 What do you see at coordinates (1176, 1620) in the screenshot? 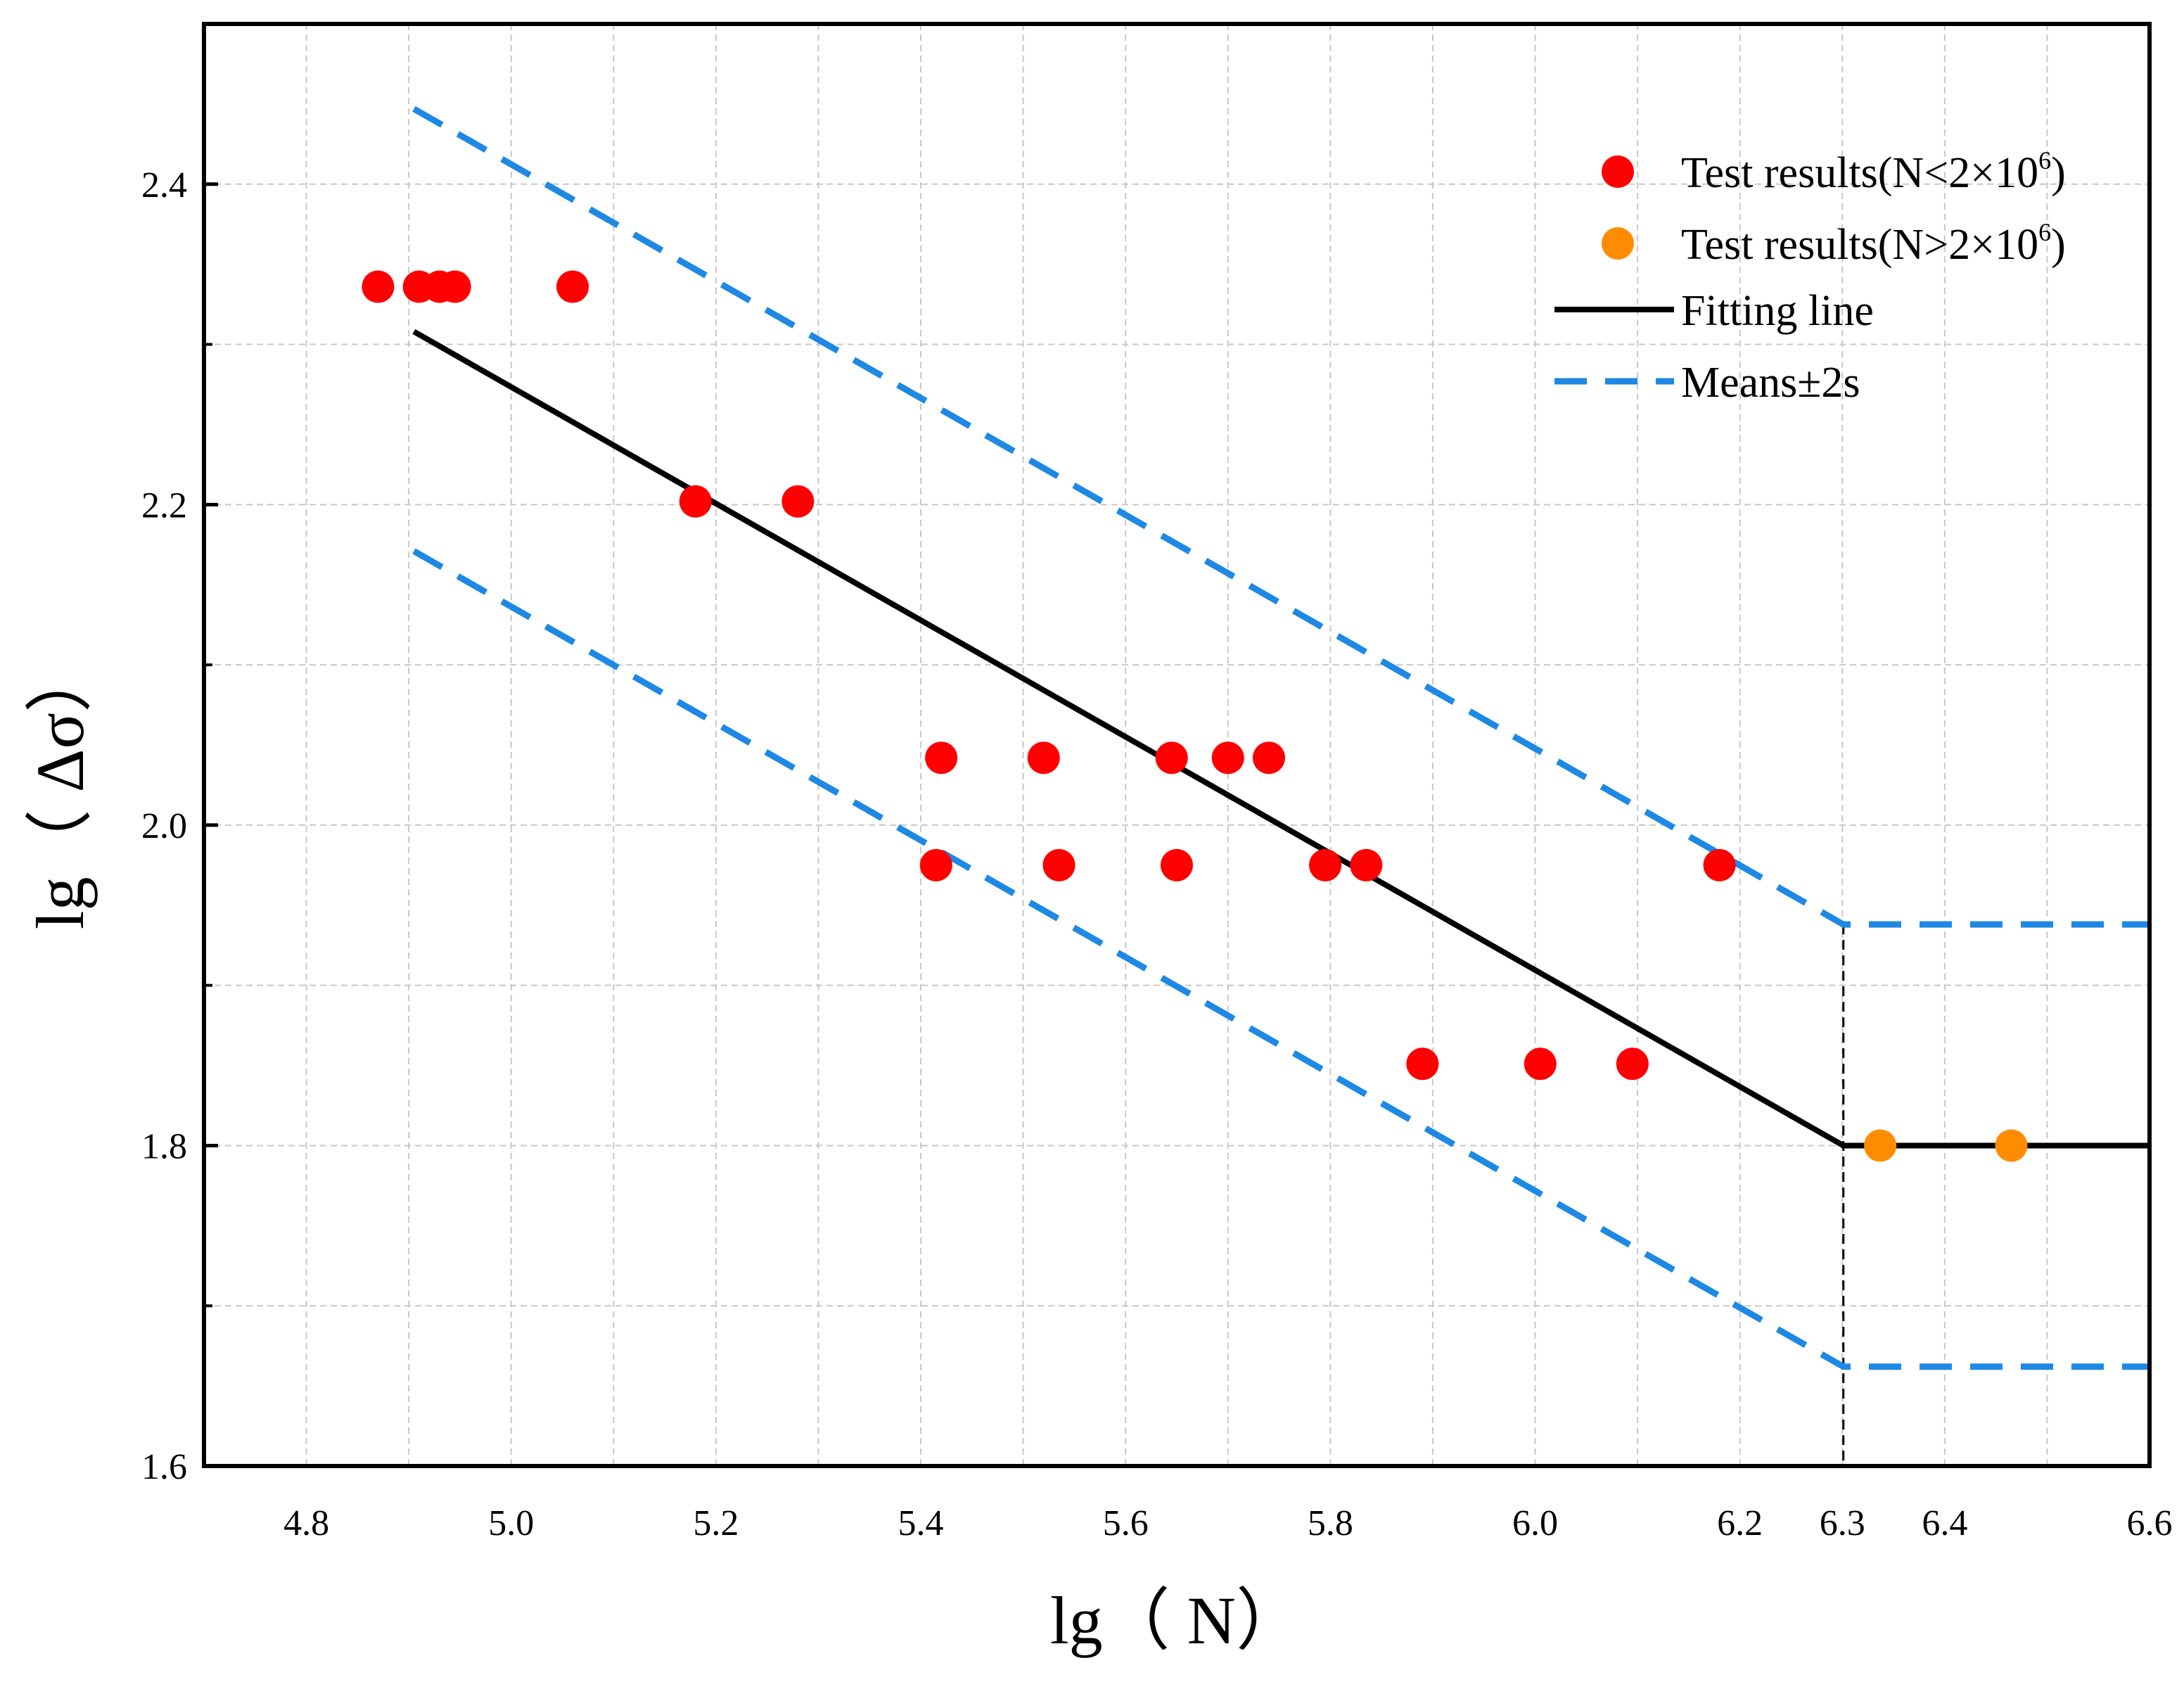
I see `x-axis-title: lg（ N）` at bounding box center [1176, 1620].